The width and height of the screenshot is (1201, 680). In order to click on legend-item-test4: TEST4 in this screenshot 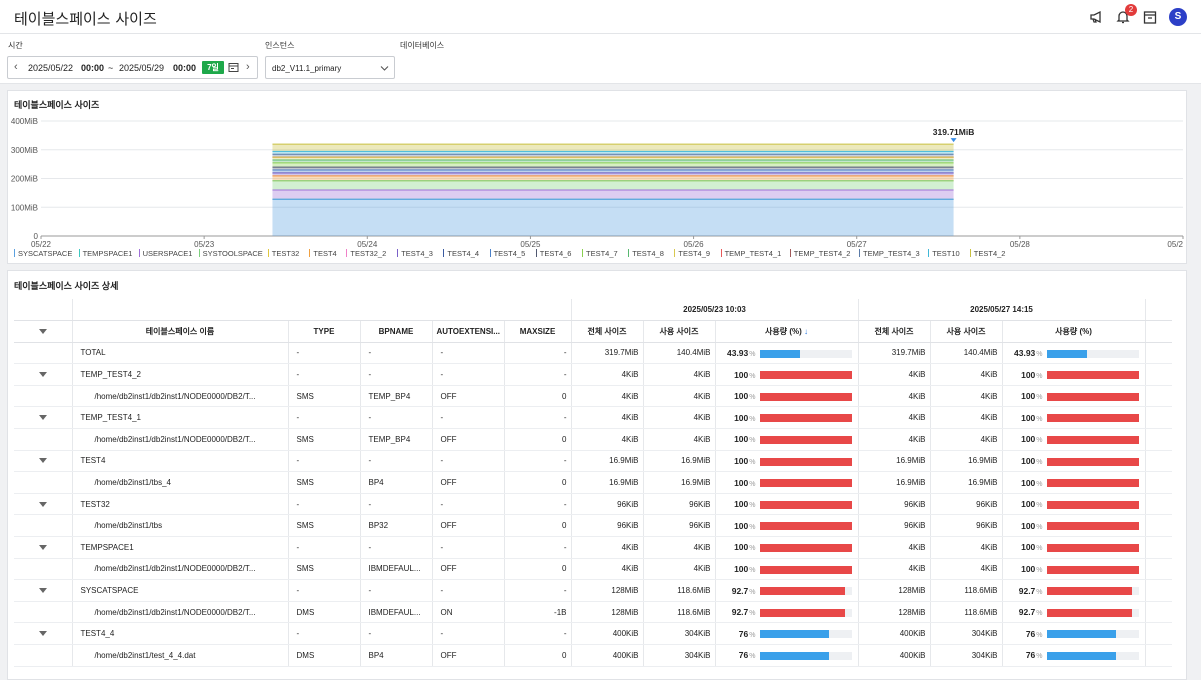, I will do `click(323, 253)`.